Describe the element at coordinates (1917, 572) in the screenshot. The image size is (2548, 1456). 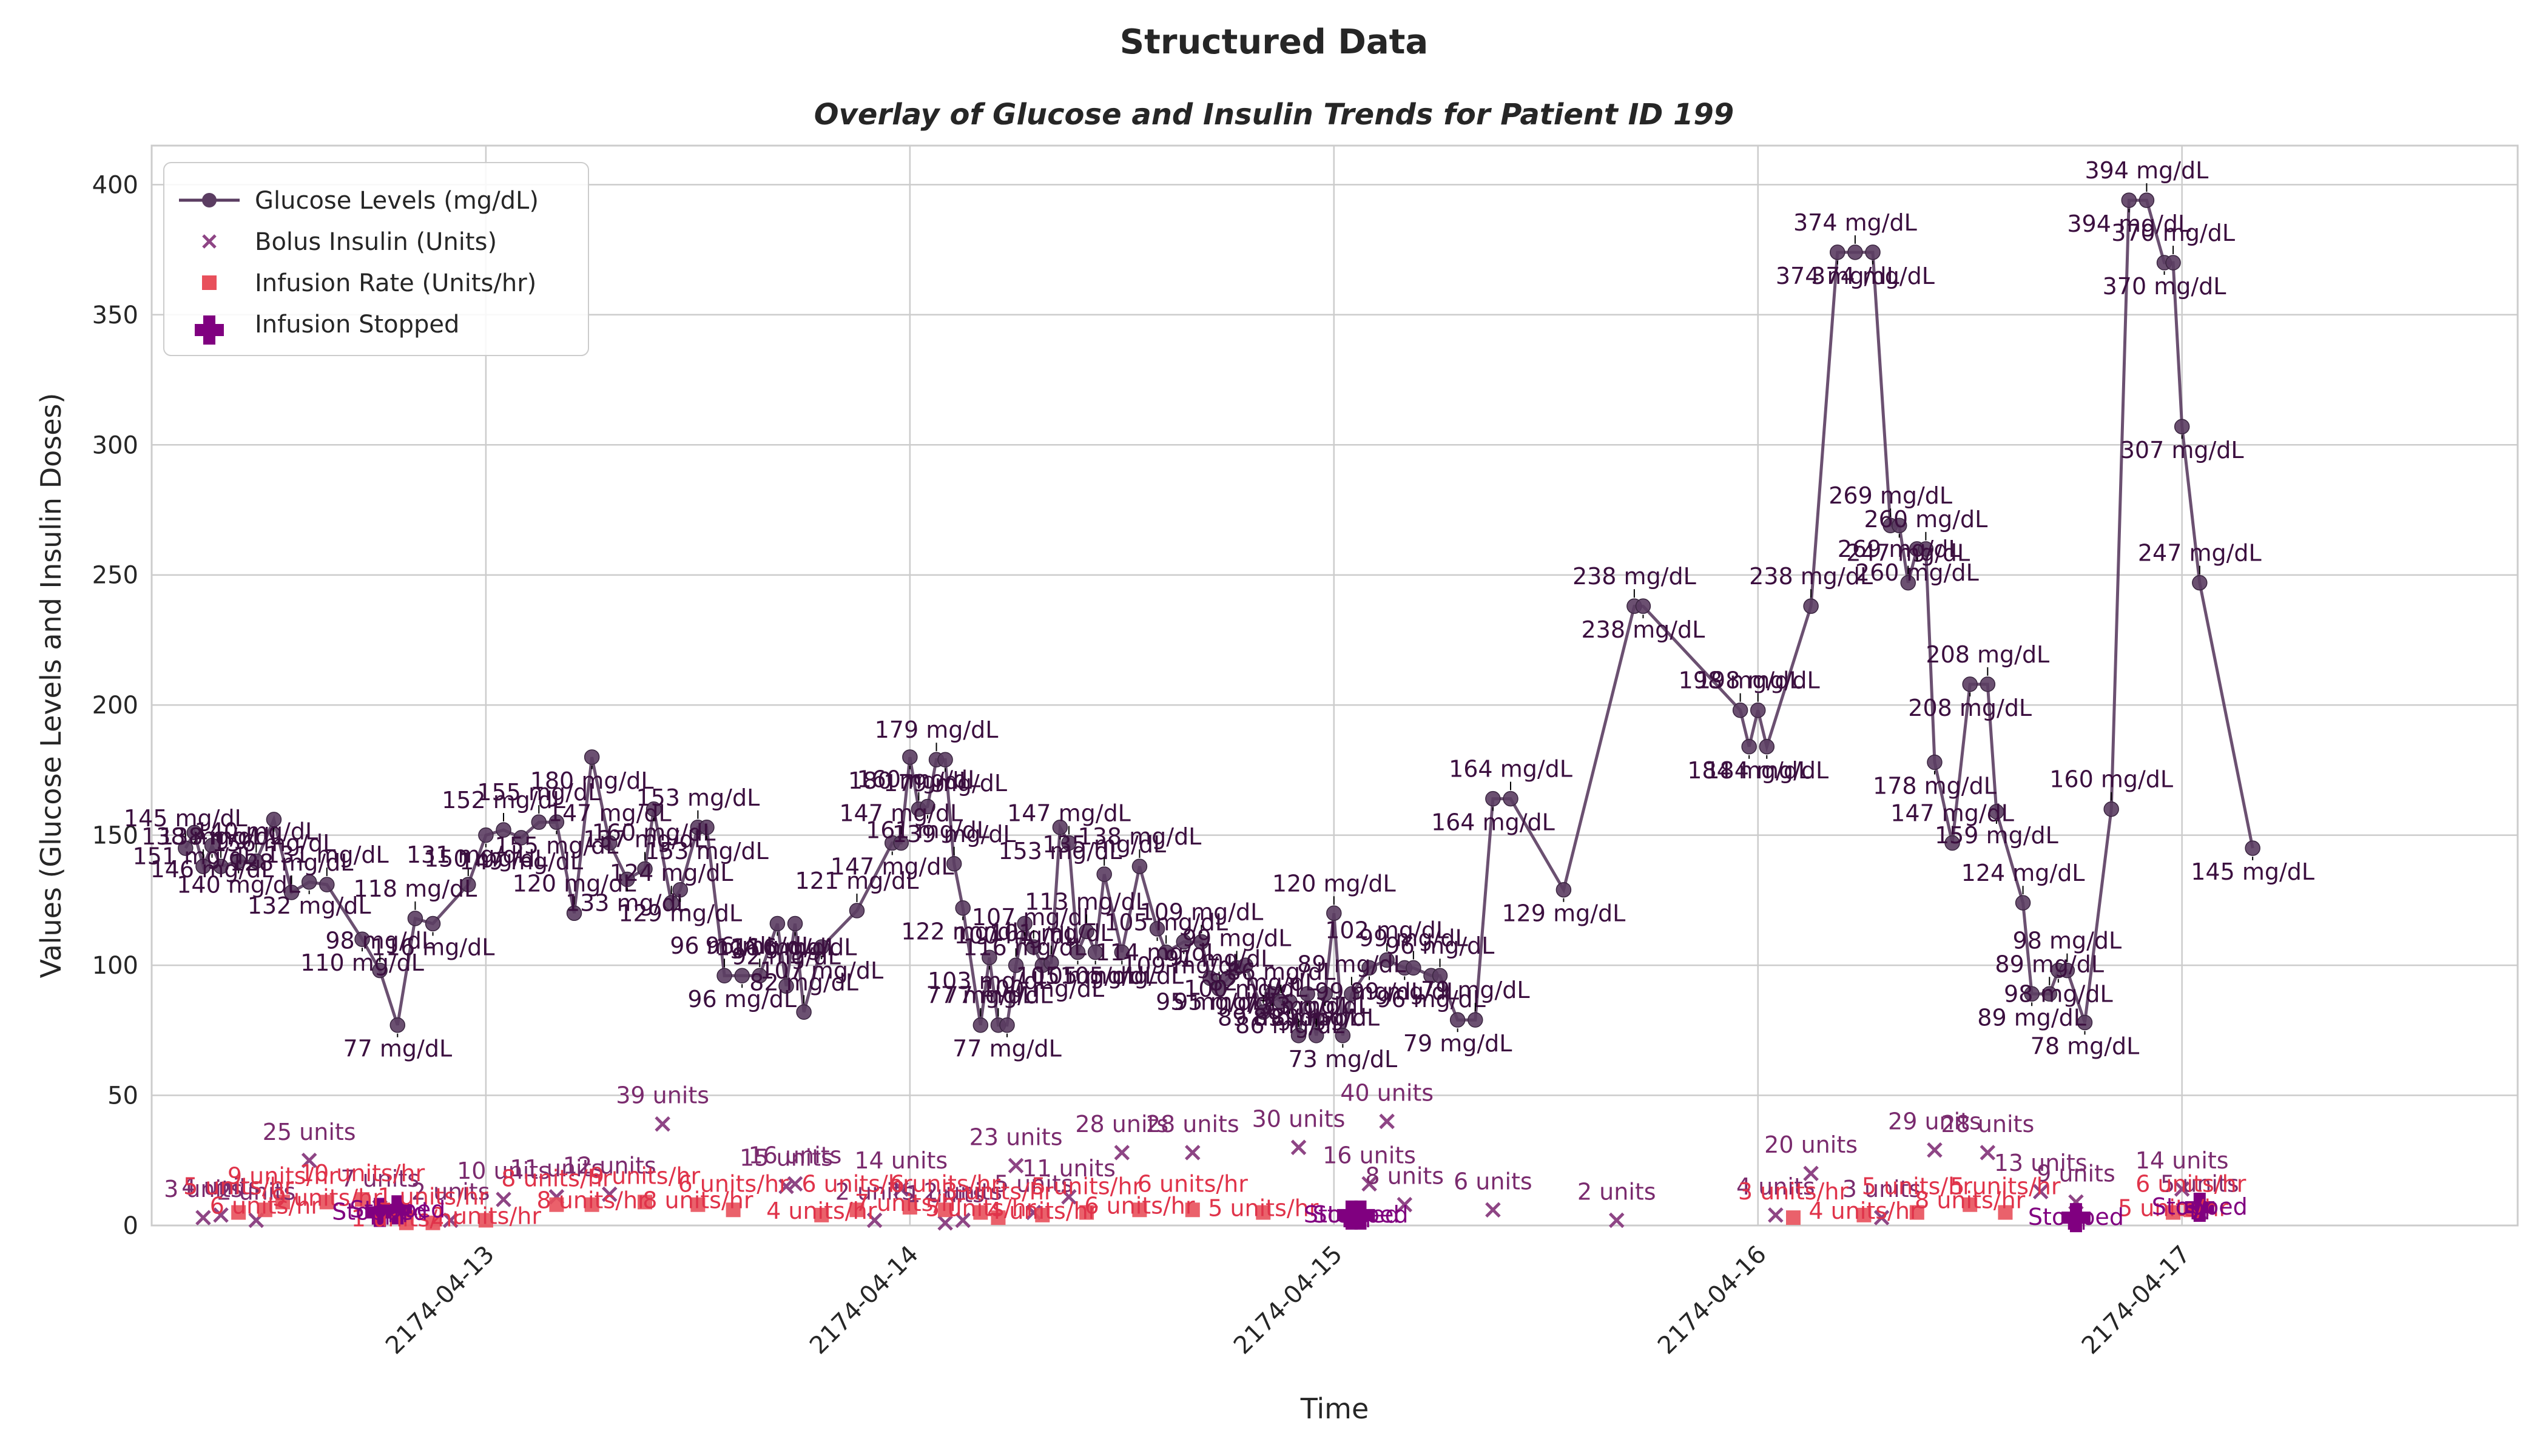
I see `glucose-data-label: 260 mg/dL` at that location.